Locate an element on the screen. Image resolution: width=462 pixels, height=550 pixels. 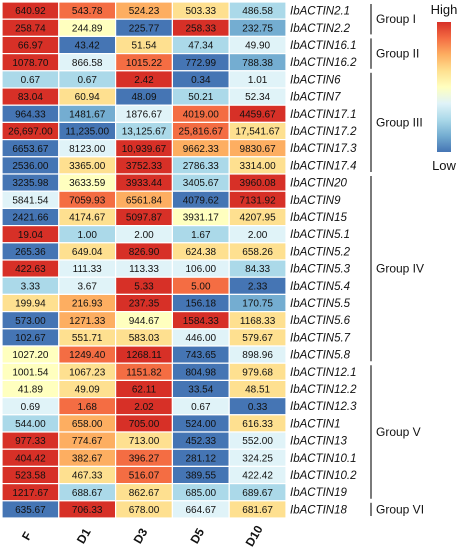
cell-value-label: 1027.20 is located at coordinates (30, 355).